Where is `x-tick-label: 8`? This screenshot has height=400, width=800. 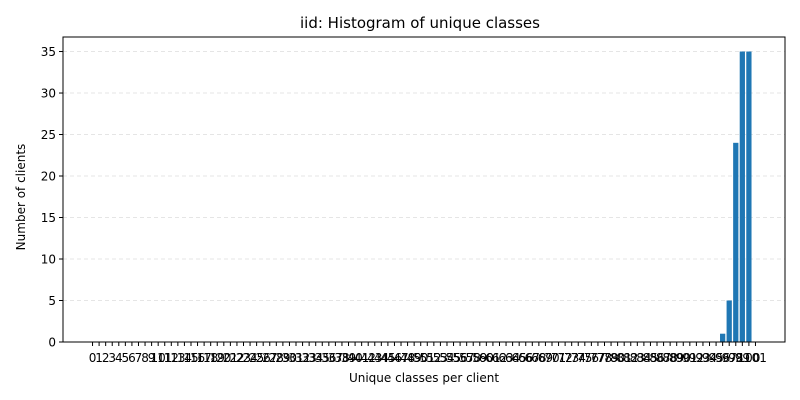
x-tick-label: 8 is located at coordinates (145, 358).